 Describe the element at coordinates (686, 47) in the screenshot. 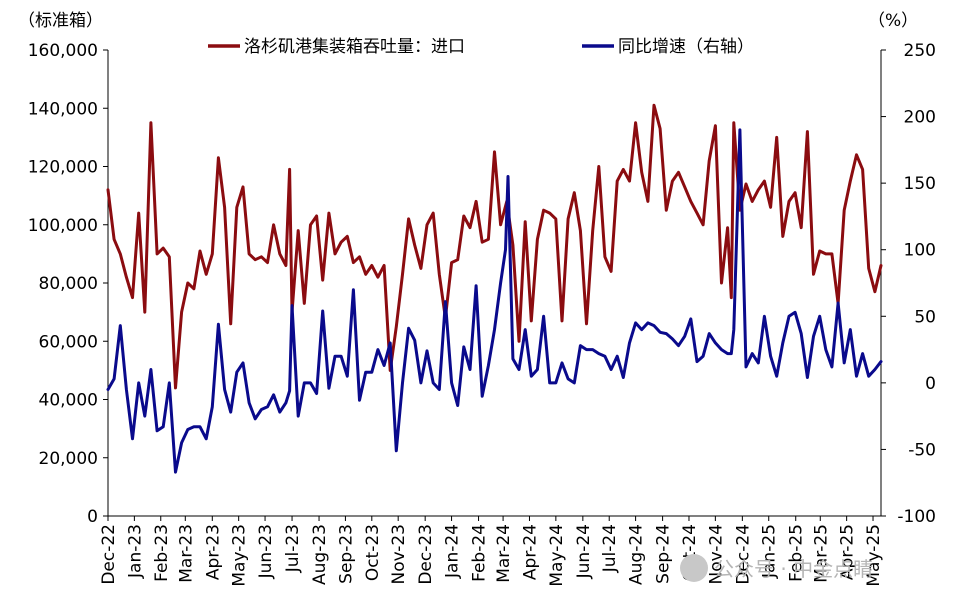

I see `legend-label-yoy-growth: 同比增速（右轴）` at that location.